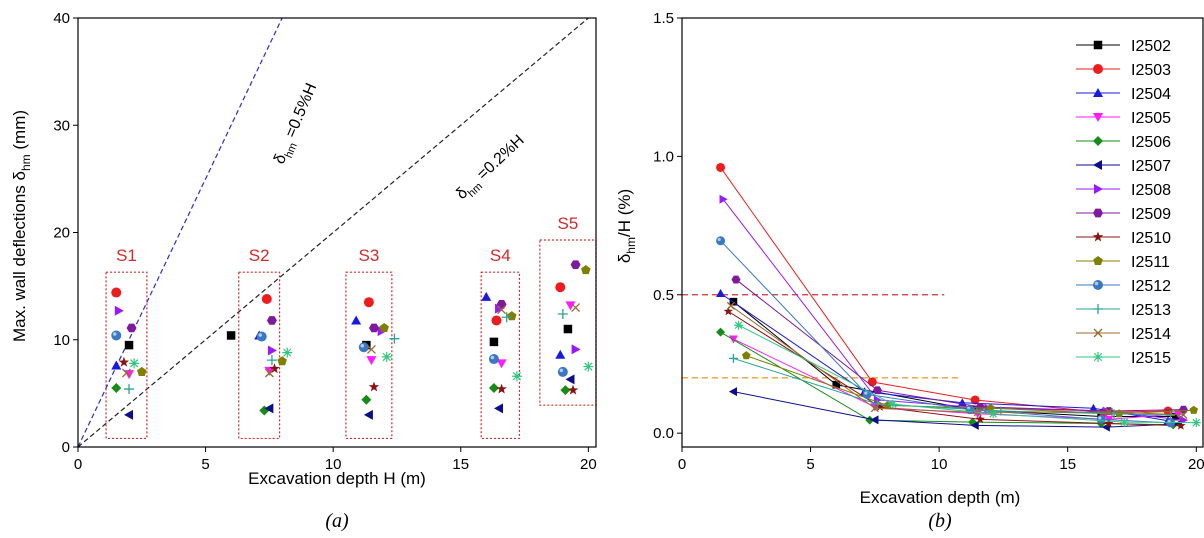  I want to click on panel-label-b: (b), so click(940, 521).